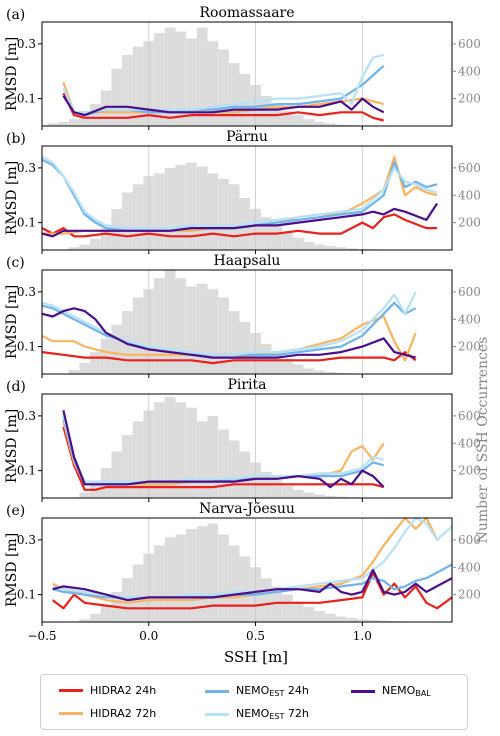  I want to click on panel-letter: (b), so click(16, 139).